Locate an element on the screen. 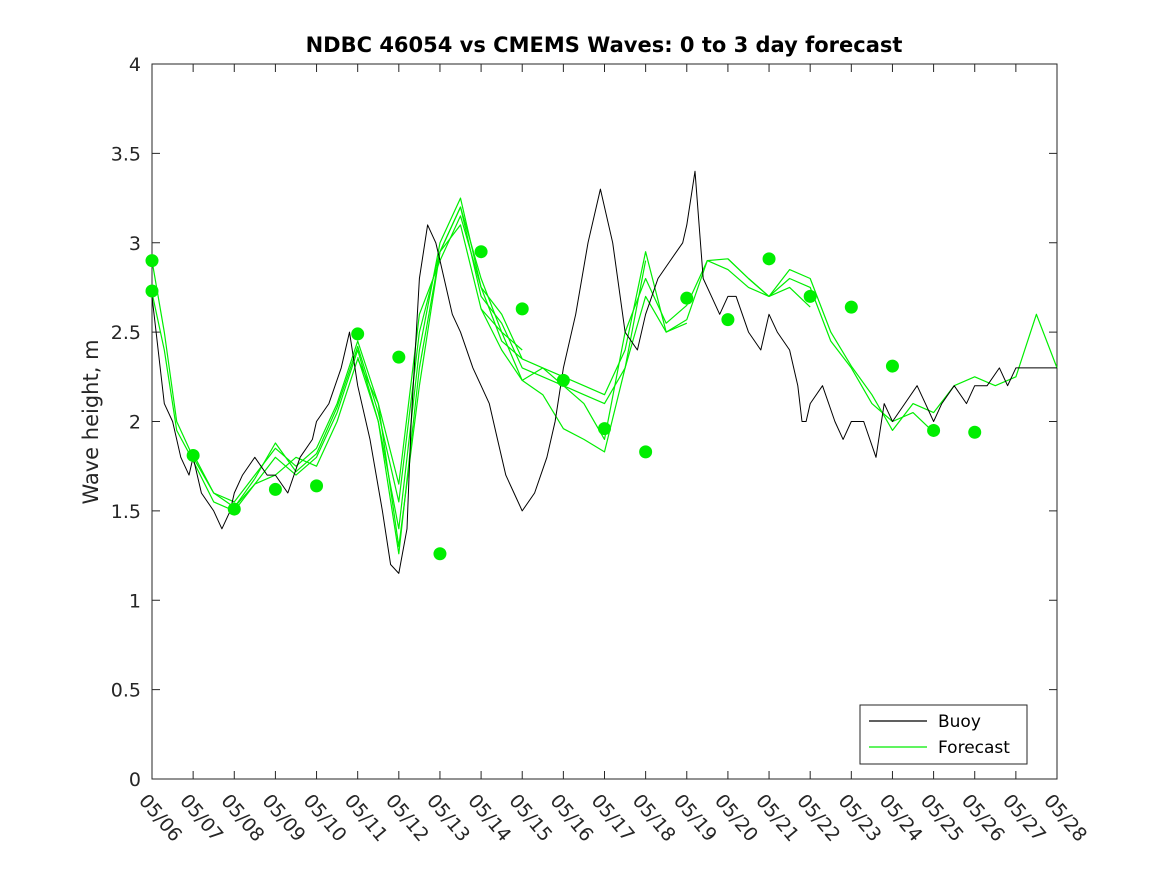 This screenshot has height=875, width=1167. y-tick-label: 3 is located at coordinates (135, 244).